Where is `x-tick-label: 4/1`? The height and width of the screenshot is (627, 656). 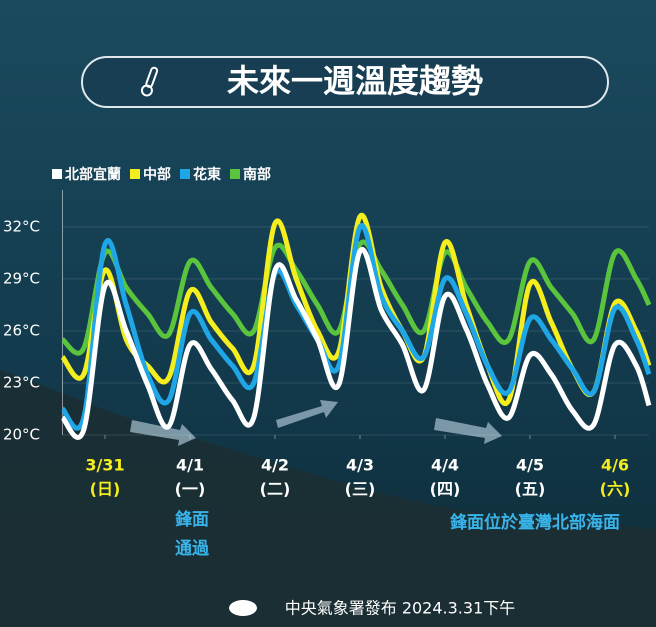
x-tick-label: 4/1 is located at coordinates (190, 465).